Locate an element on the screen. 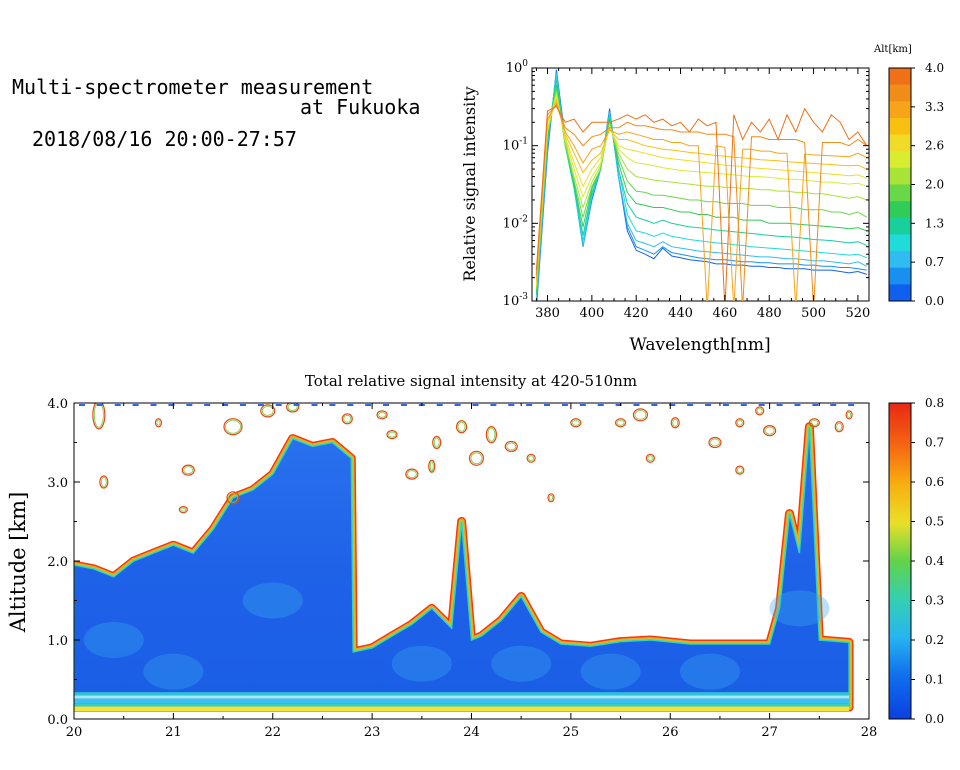 The height and width of the screenshot is (770, 960). spectrum-y-tick-exponent: 0 is located at coordinates (525, 64).